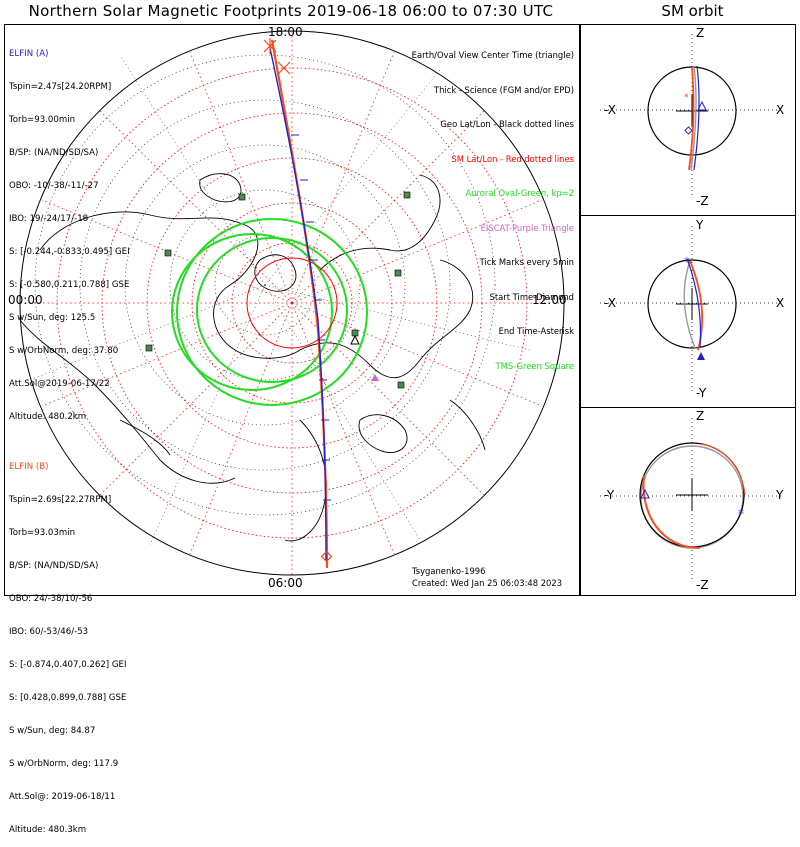  What do you see at coordinates (492, 55) in the screenshot?
I see `legend-item: Earth/Oval View Center Time (triangle)` at bounding box center [492, 55].